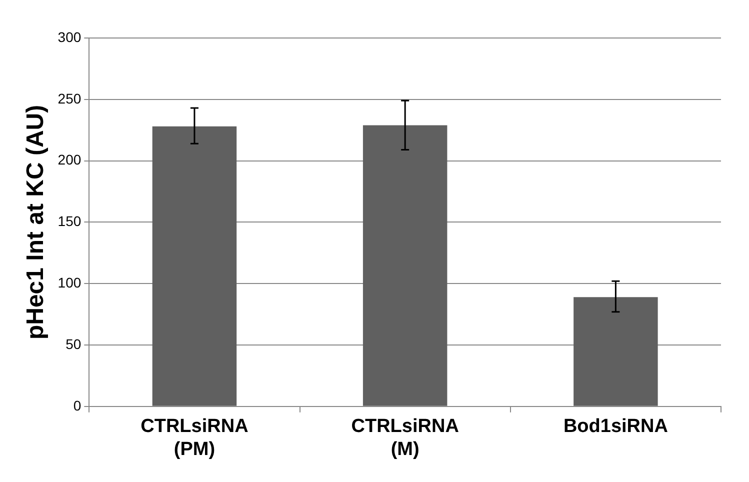 The height and width of the screenshot is (482, 749). What do you see at coordinates (77, 405) in the screenshot?
I see `y-tick-label: 0` at bounding box center [77, 405].